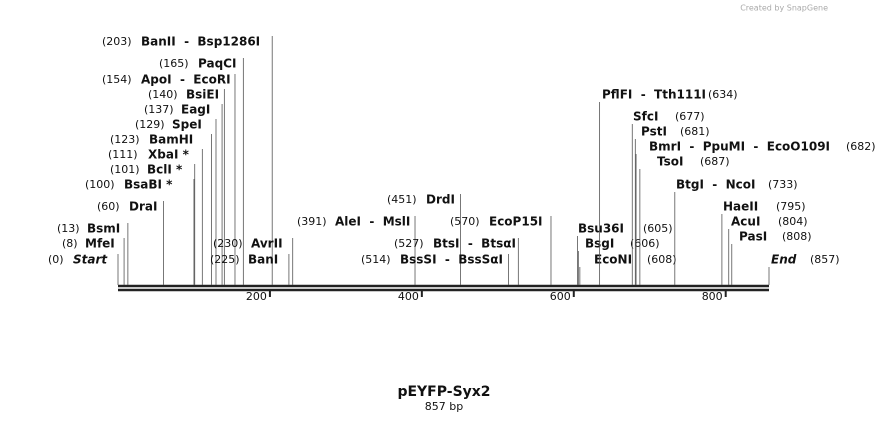 The image size is (890, 423). What do you see at coordinates (601, 229) in the screenshot?
I see `site-name: Bsu36I` at bounding box center [601, 229].